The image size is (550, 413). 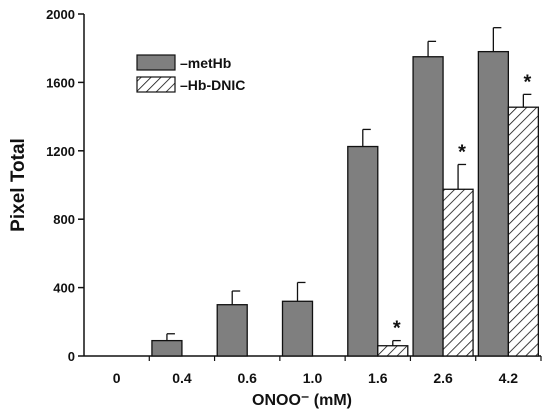 I want to click on significance-marker-6: *, so click(x=527, y=82).